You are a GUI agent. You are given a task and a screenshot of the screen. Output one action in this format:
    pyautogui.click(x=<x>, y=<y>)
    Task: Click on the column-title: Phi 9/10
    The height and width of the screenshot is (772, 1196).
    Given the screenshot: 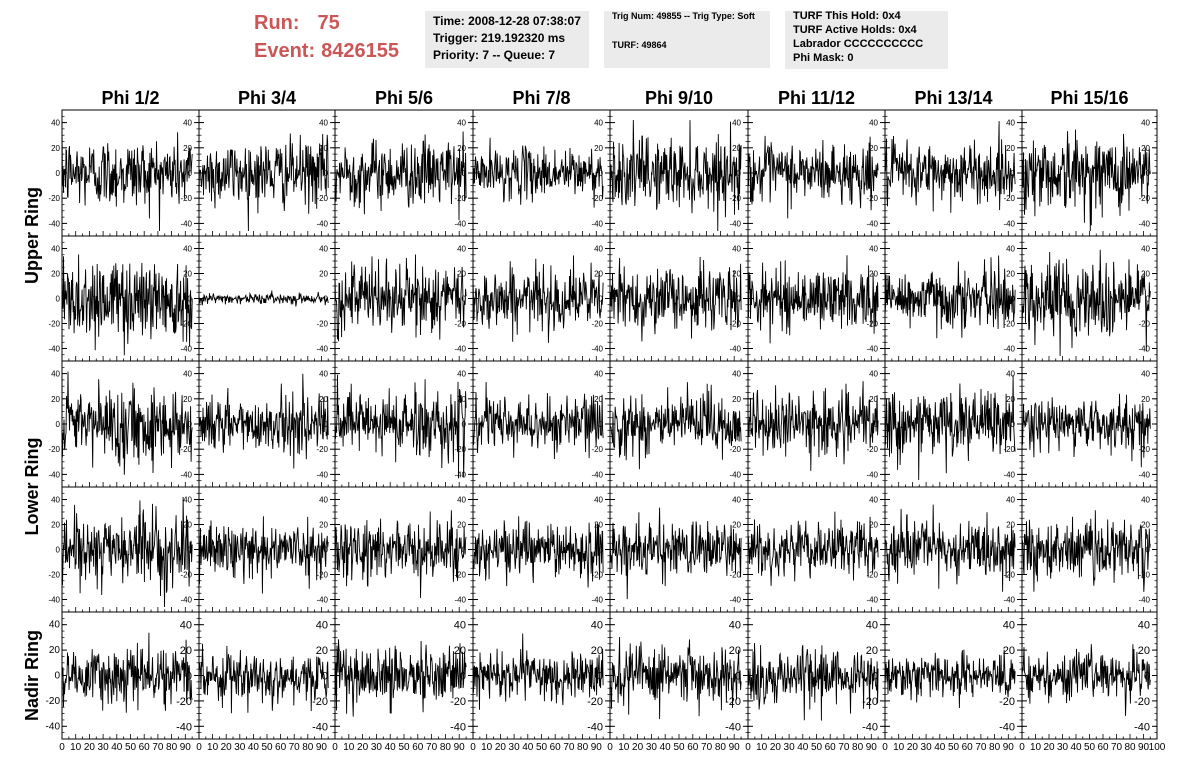 What is the action you would take?
    pyautogui.click(x=679, y=98)
    